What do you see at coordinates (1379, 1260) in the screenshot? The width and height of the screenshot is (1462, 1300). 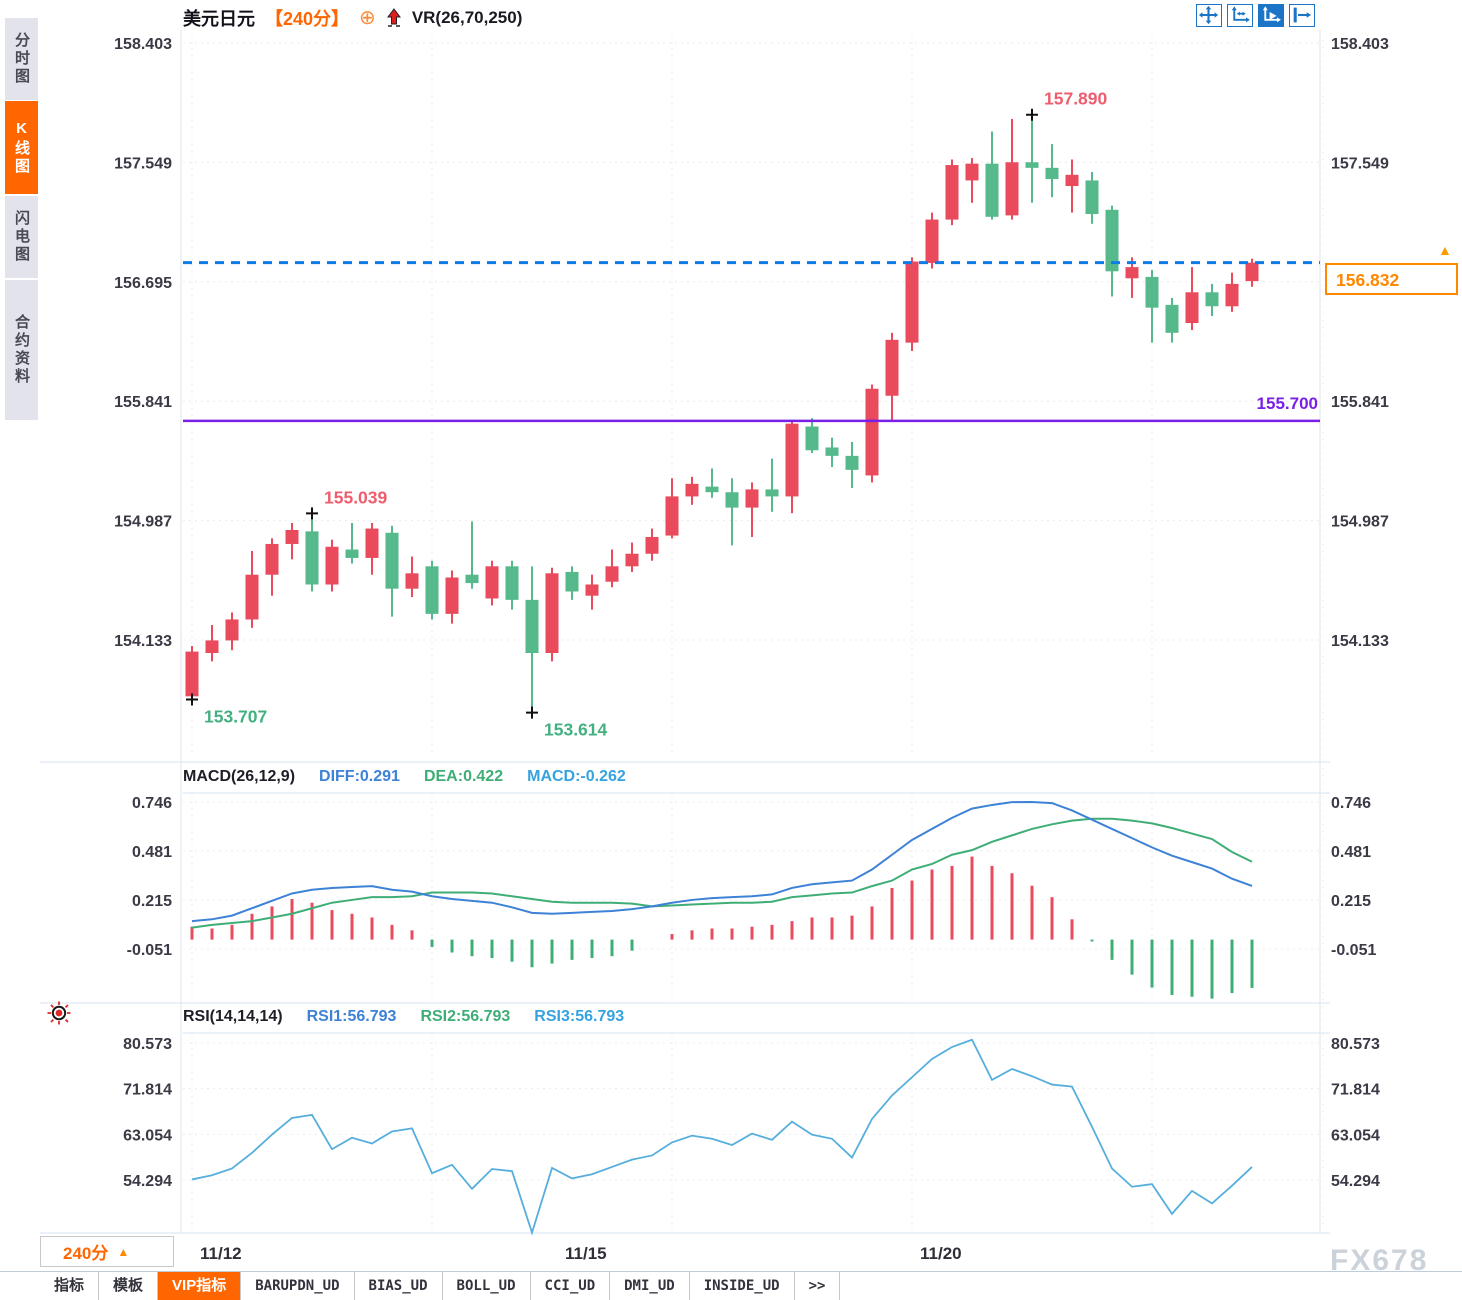 I see `watermark: FX678` at bounding box center [1379, 1260].